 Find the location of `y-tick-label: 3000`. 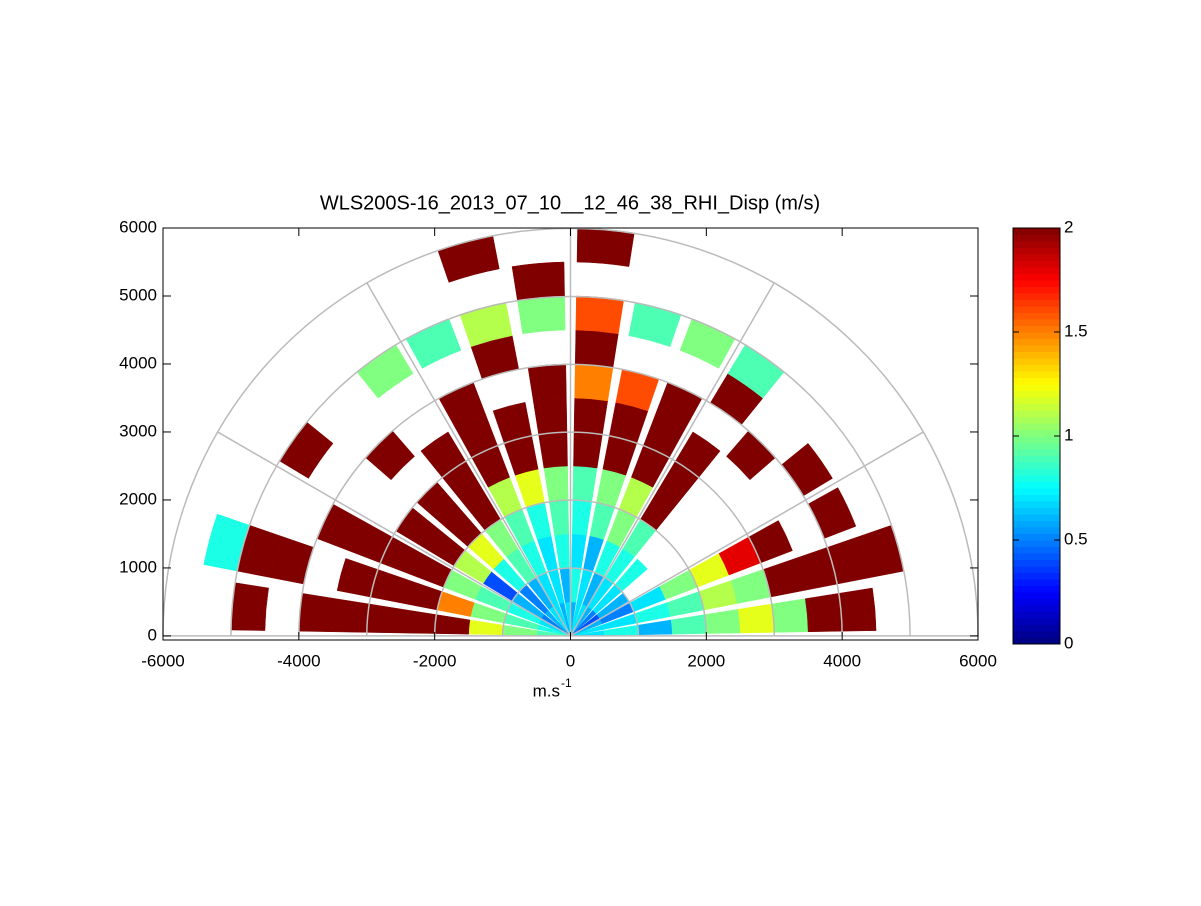

y-tick-label: 3000 is located at coordinates (138, 430).